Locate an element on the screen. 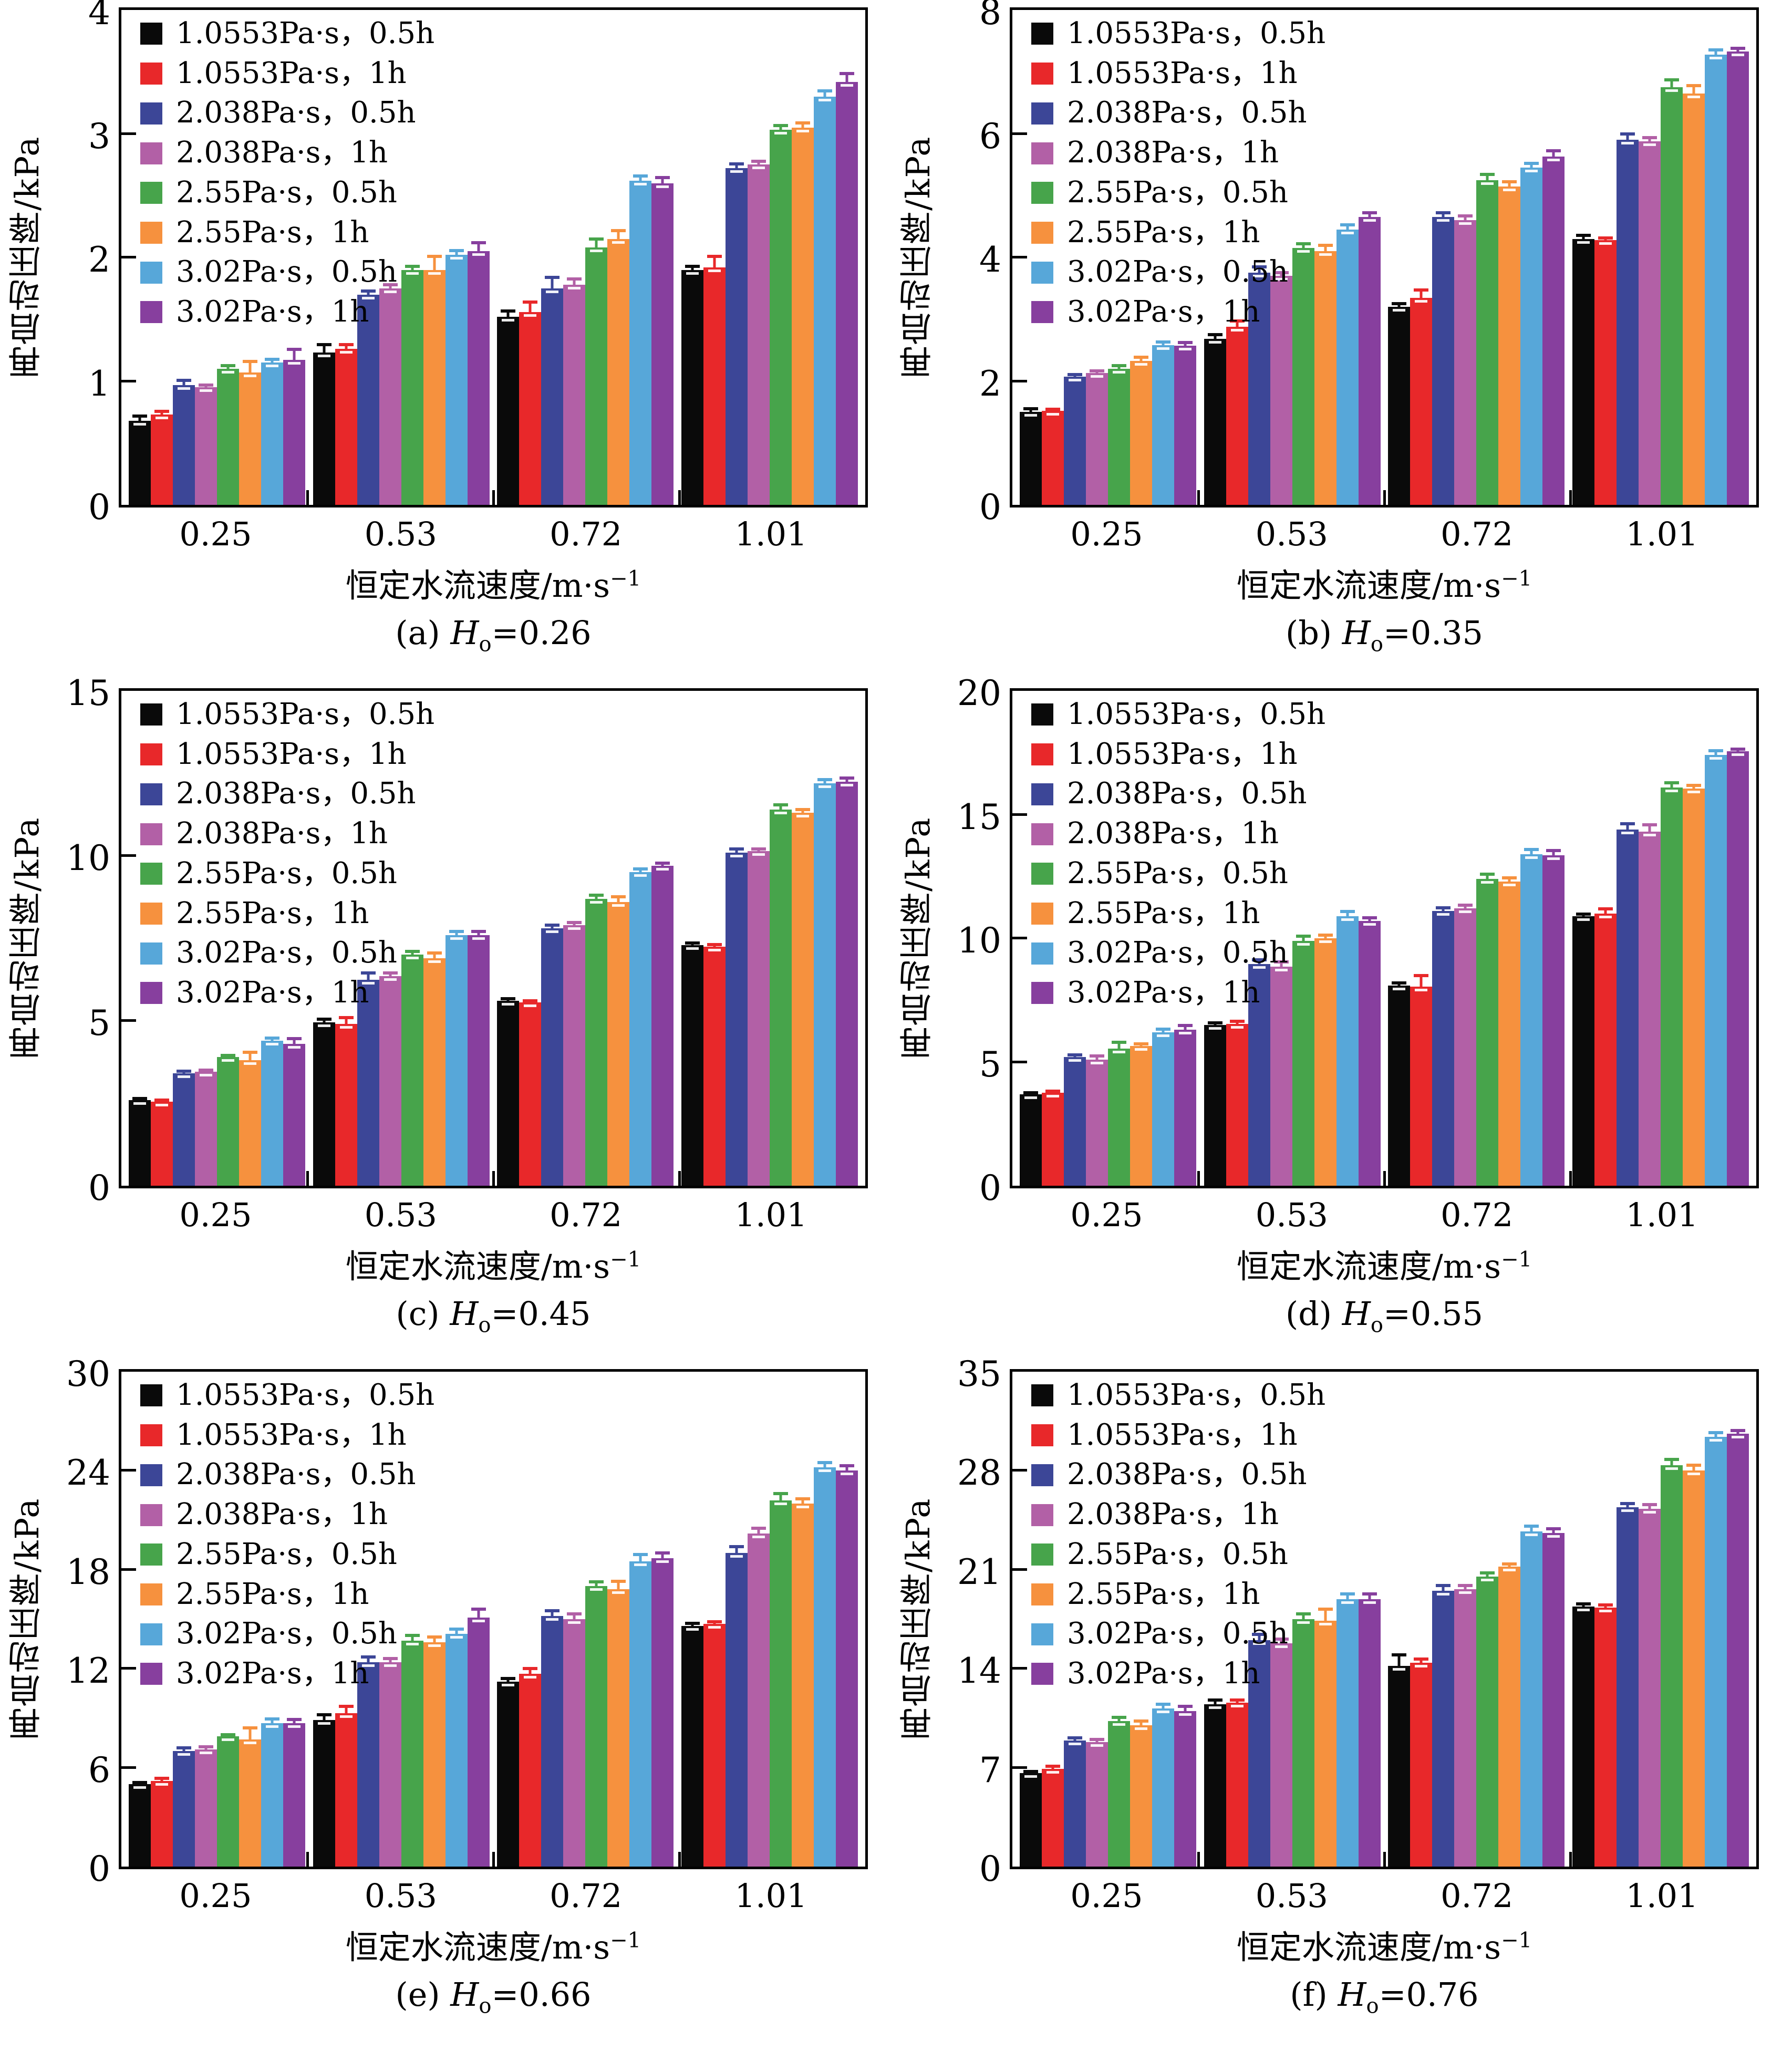 The width and height of the screenshot is (1782, 2072). caption-subscript: o is located at coordinates (1376, 644).